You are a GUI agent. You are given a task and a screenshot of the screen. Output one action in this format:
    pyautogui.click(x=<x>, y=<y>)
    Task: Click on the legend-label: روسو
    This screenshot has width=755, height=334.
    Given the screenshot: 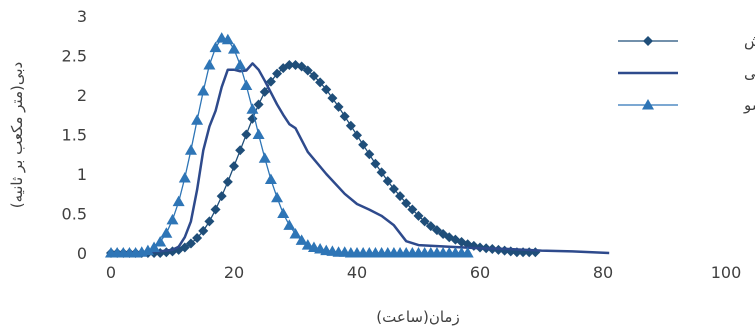 What is the action you would take?
    pyautogui.click(x=749, y=105)
    